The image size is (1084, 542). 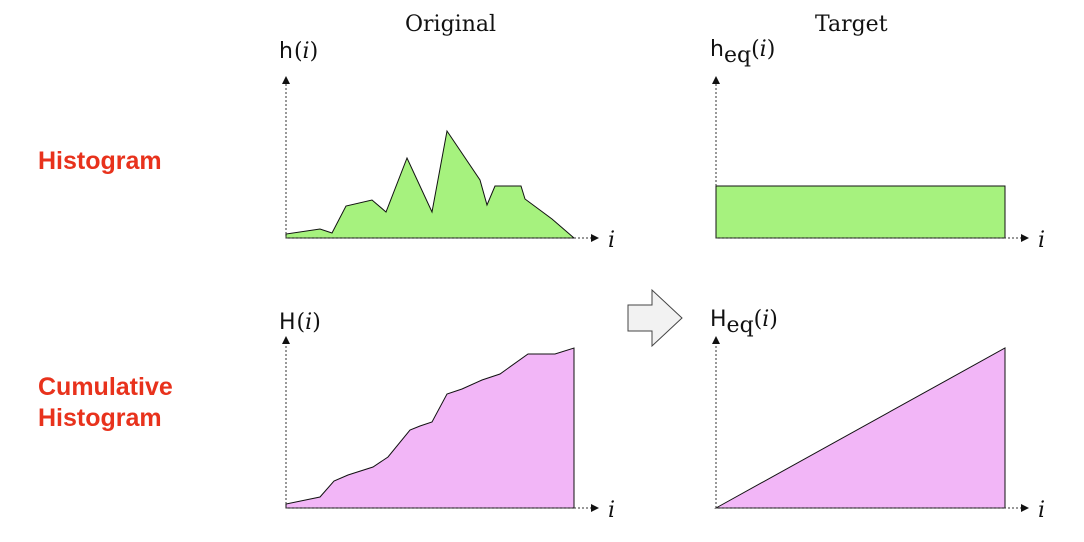 I want to click on original-cumulative-x-label: i, so click(x=611, y=510).